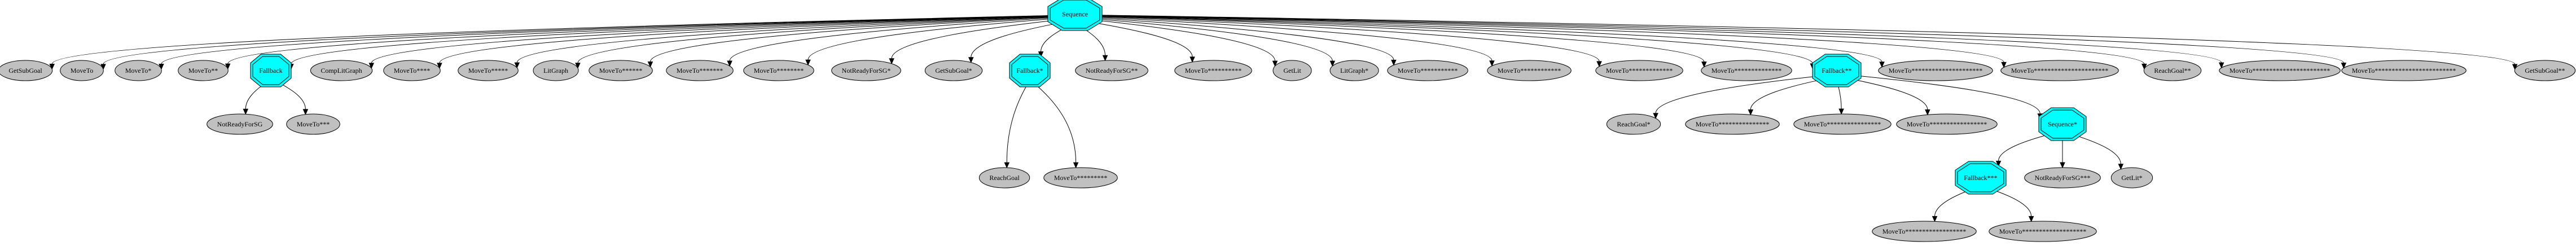 The height and width of the screenshot is (250, 2576). I want to click on edge-root-n15, so click(1146, 43).